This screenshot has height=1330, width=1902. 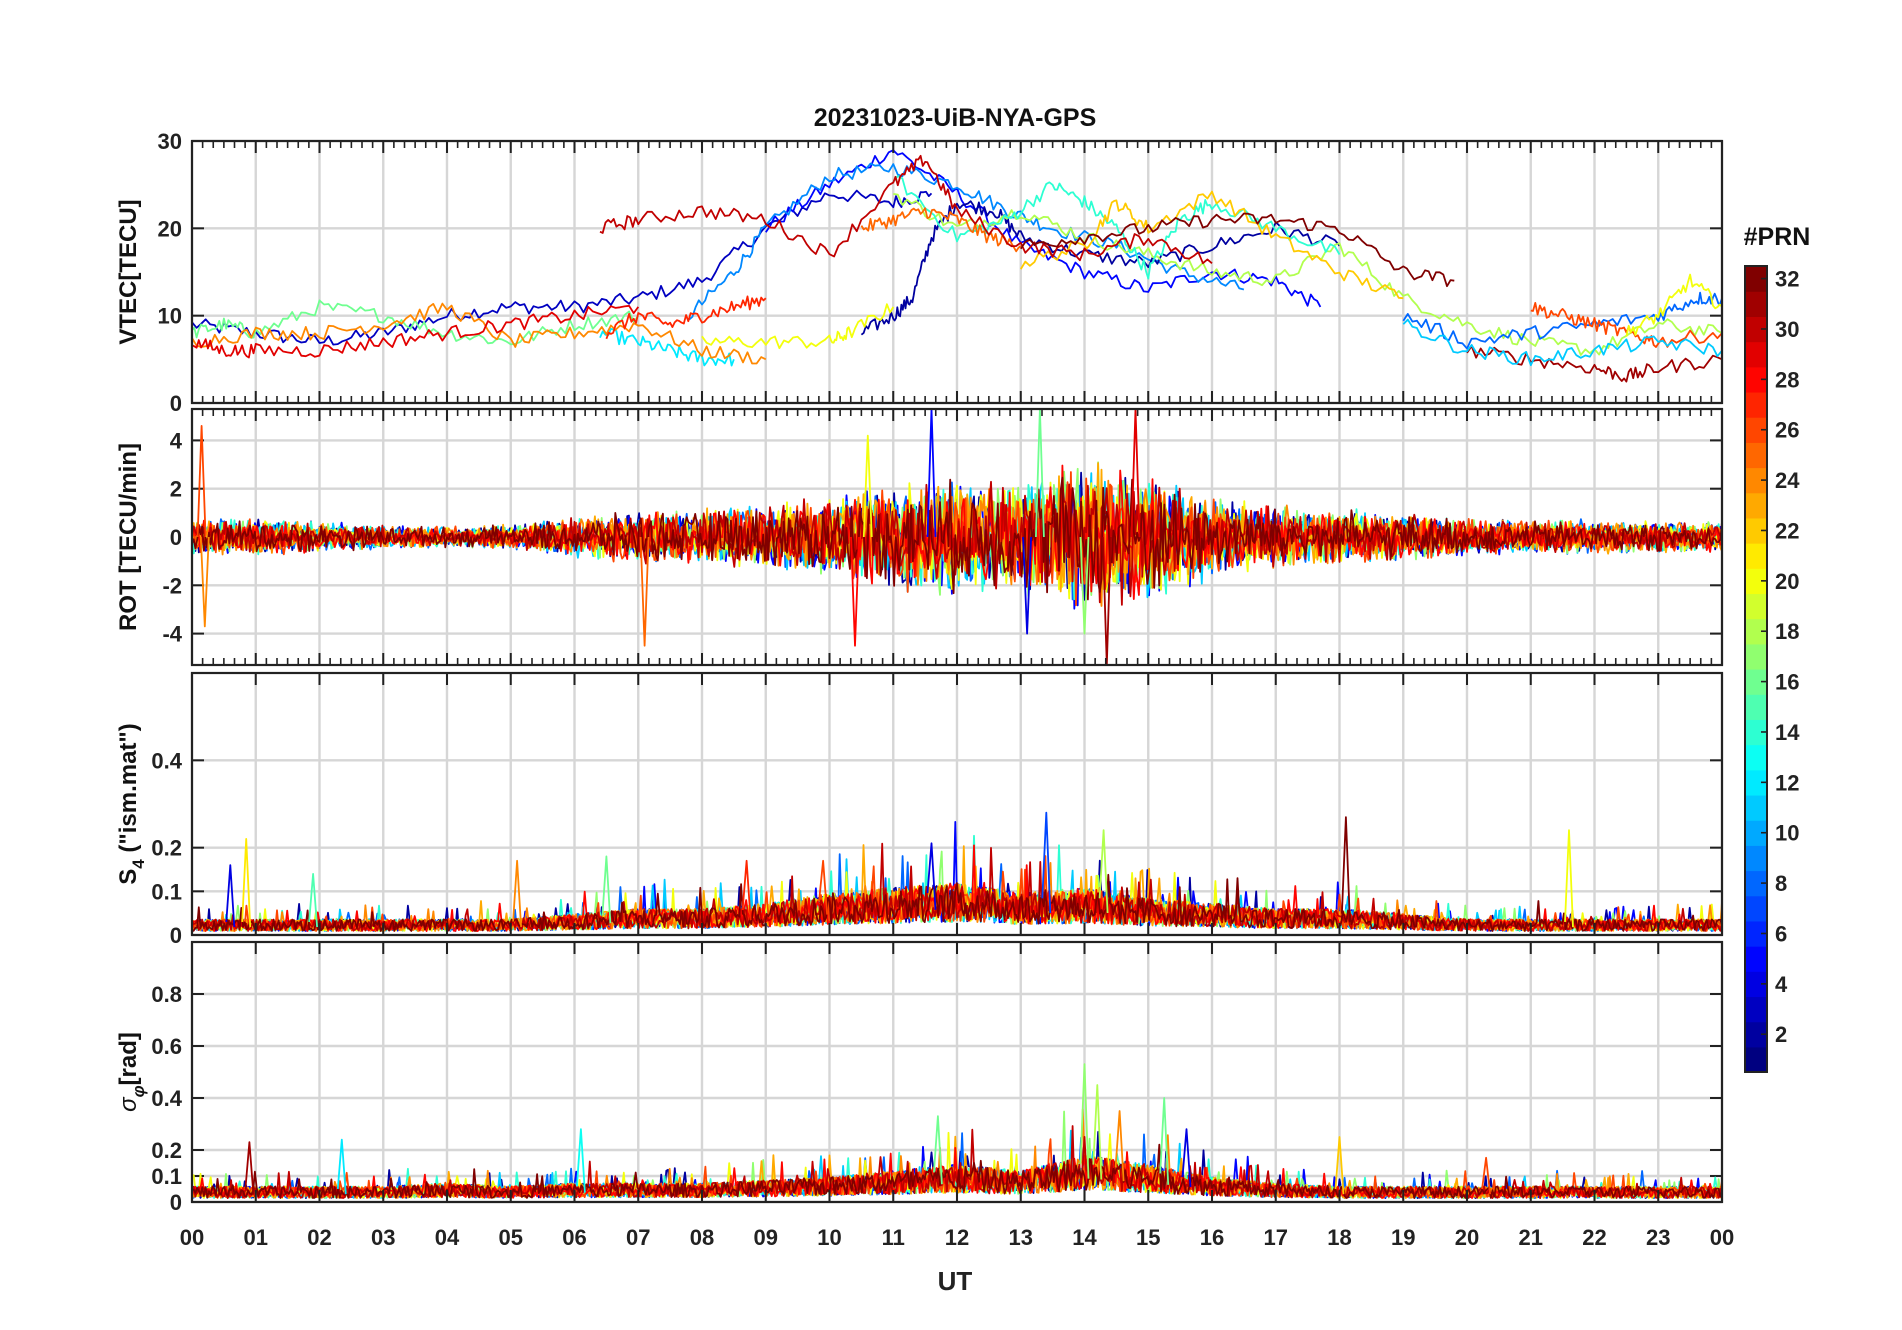 What do you see at coordinates (1531, 1237) in the screenshot?
I see `x-tick-label: 21` at bounding box center [1531, 1237].